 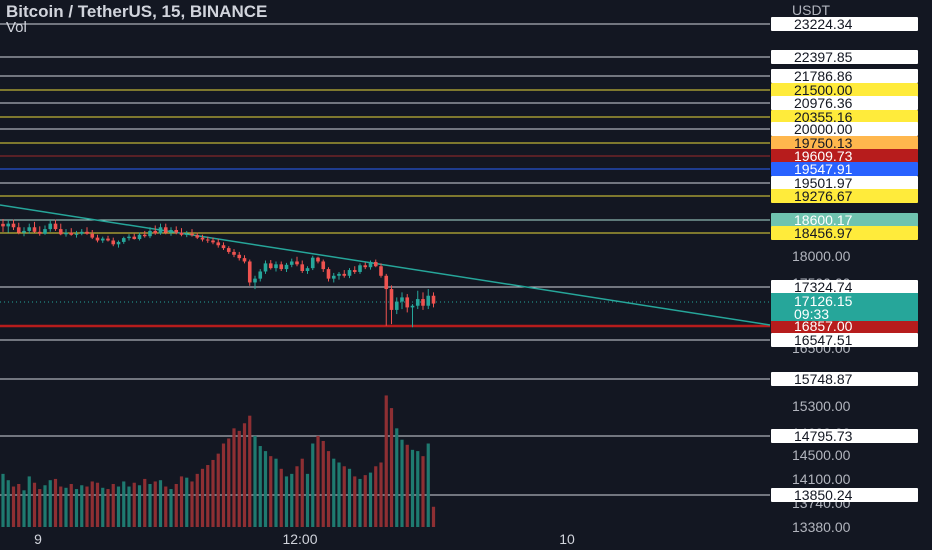 I want to click on price-level-label-text: 20976.36, so click(x=823, y=103).